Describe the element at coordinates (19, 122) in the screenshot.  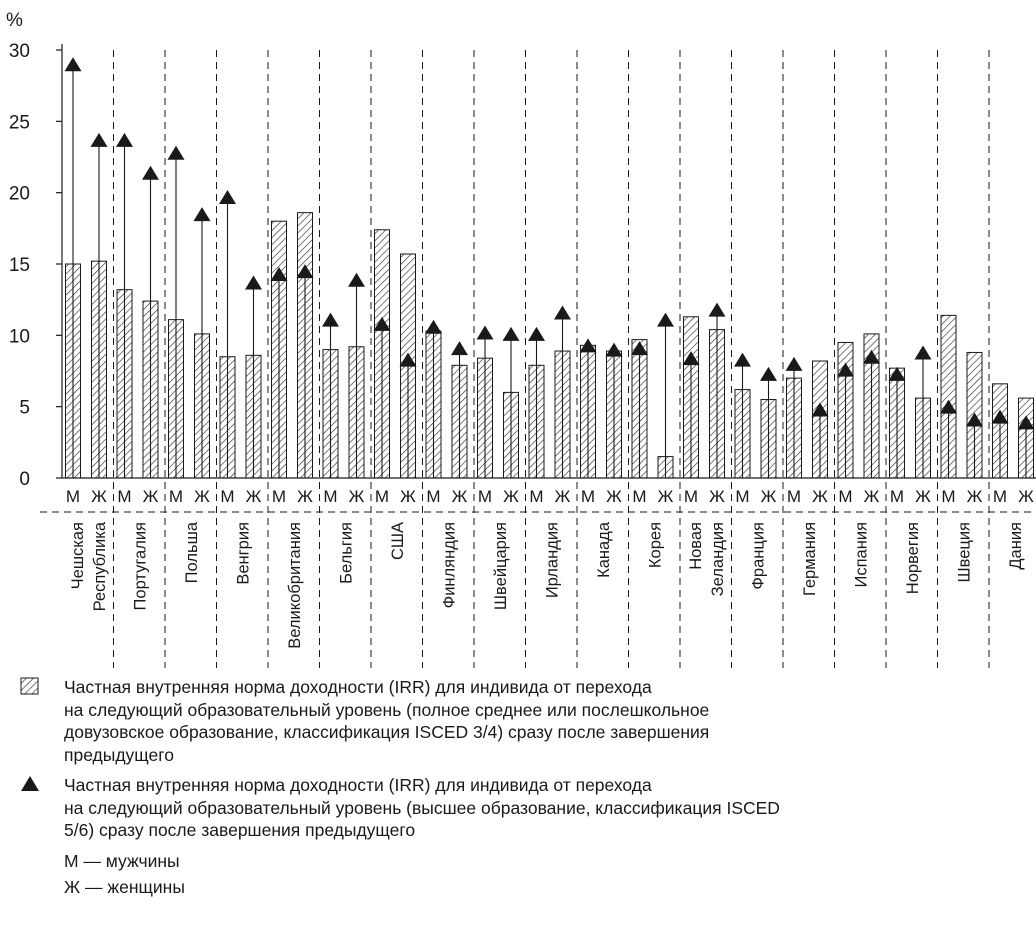
I see `y-tick-label: 25` at that location.